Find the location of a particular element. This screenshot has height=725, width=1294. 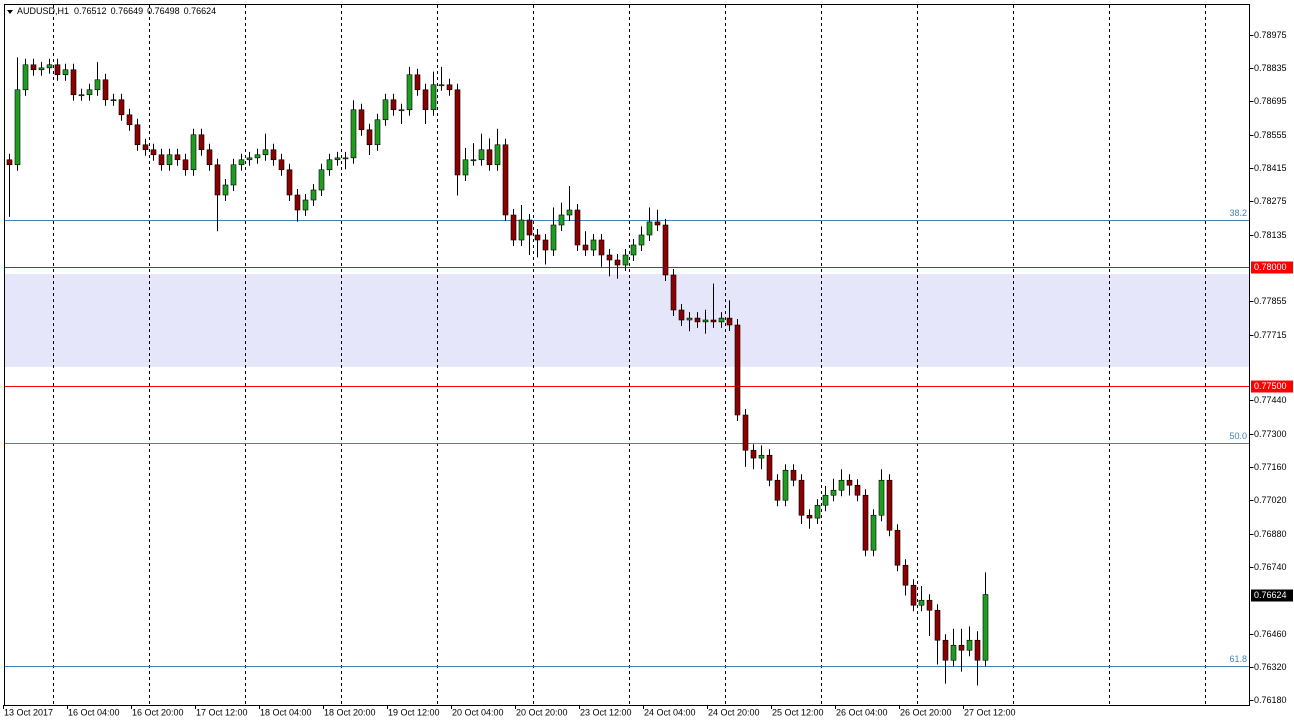

x-tick-label: 13 Oct 2017 is located at coordinates (28, 712).